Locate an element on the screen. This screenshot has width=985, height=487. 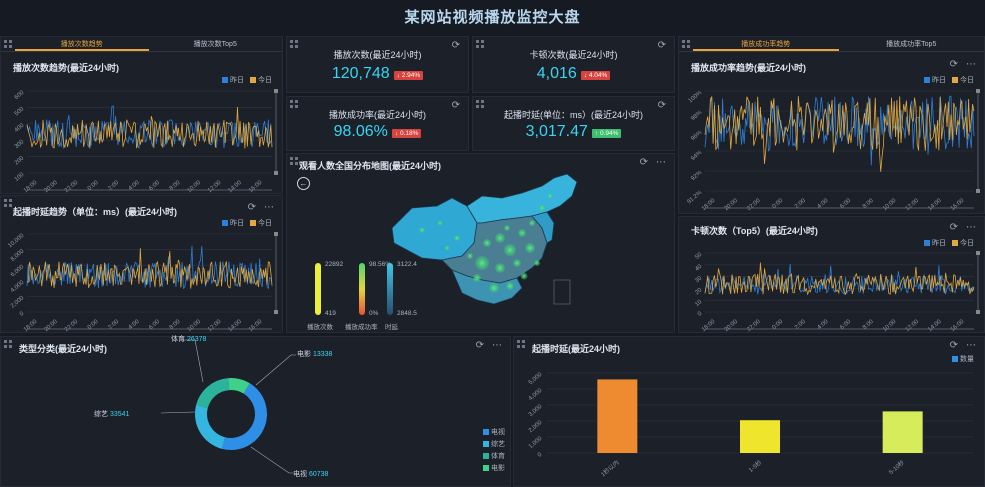
x-tick-label: 5-10秒 is located at coordinates (896, 467).